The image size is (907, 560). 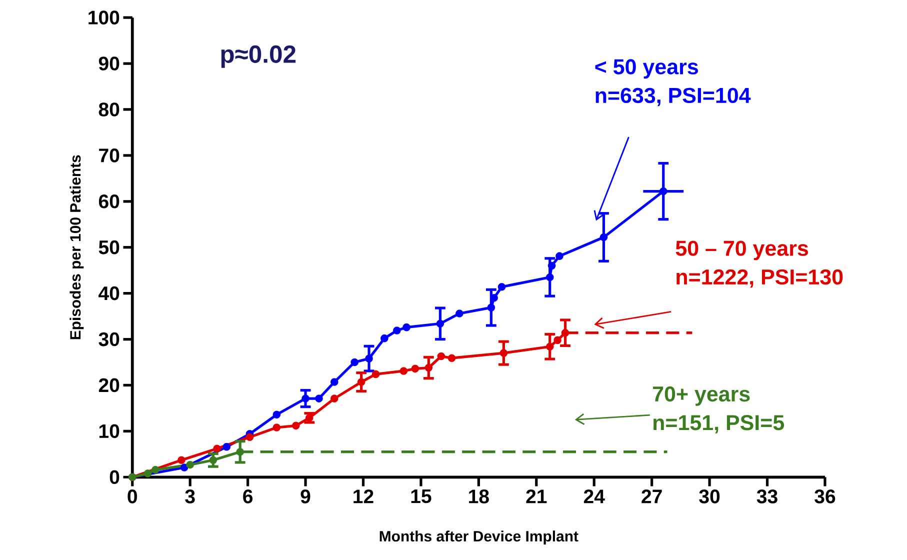 I want to click on y-tick-label: 50, so click(x=109, y=247).